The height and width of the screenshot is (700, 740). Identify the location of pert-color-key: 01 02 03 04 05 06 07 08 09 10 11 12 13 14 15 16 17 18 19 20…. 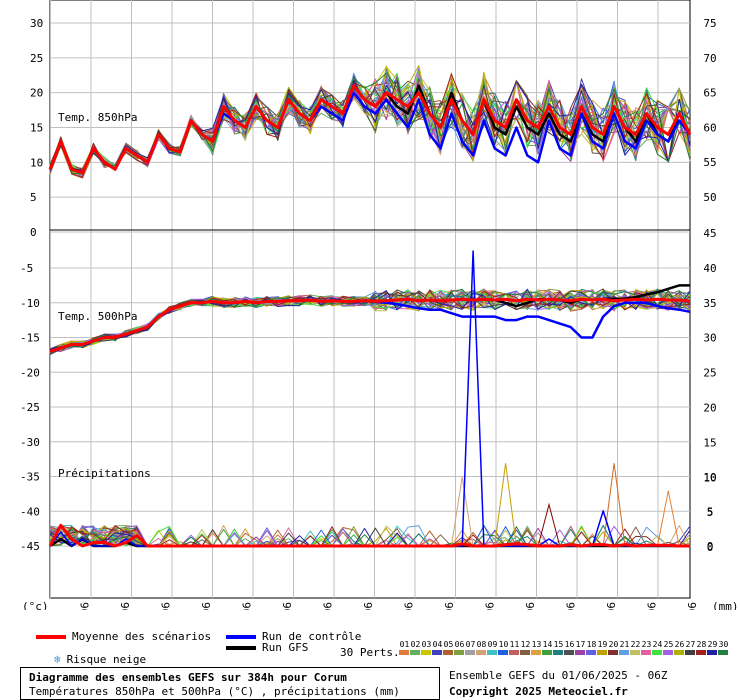
(565, 648).